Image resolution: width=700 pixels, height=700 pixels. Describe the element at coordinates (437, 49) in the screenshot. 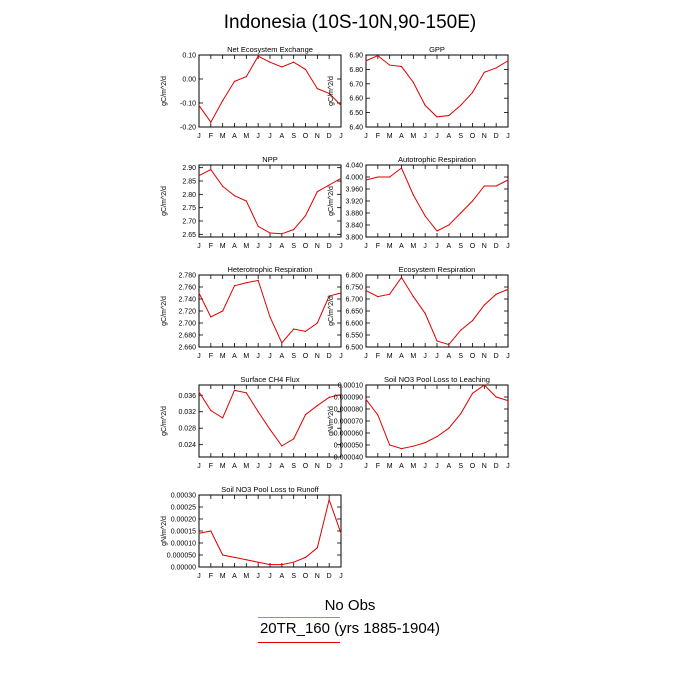

I see `panel-title: GPP` at that location.